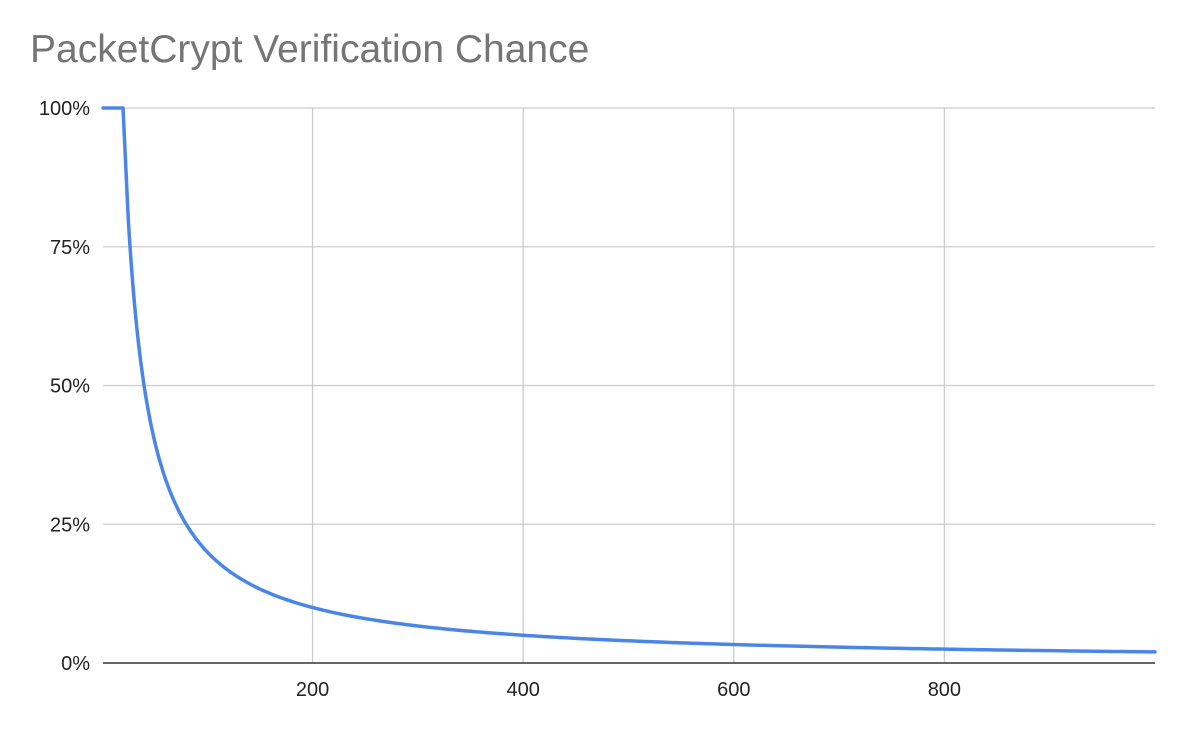 This screenshot has width=1188, height=732. What do you see at coordinates (70, 387) in the screenshot?
I see `y-tick-label: 50%` at bounding box center [70, 387].